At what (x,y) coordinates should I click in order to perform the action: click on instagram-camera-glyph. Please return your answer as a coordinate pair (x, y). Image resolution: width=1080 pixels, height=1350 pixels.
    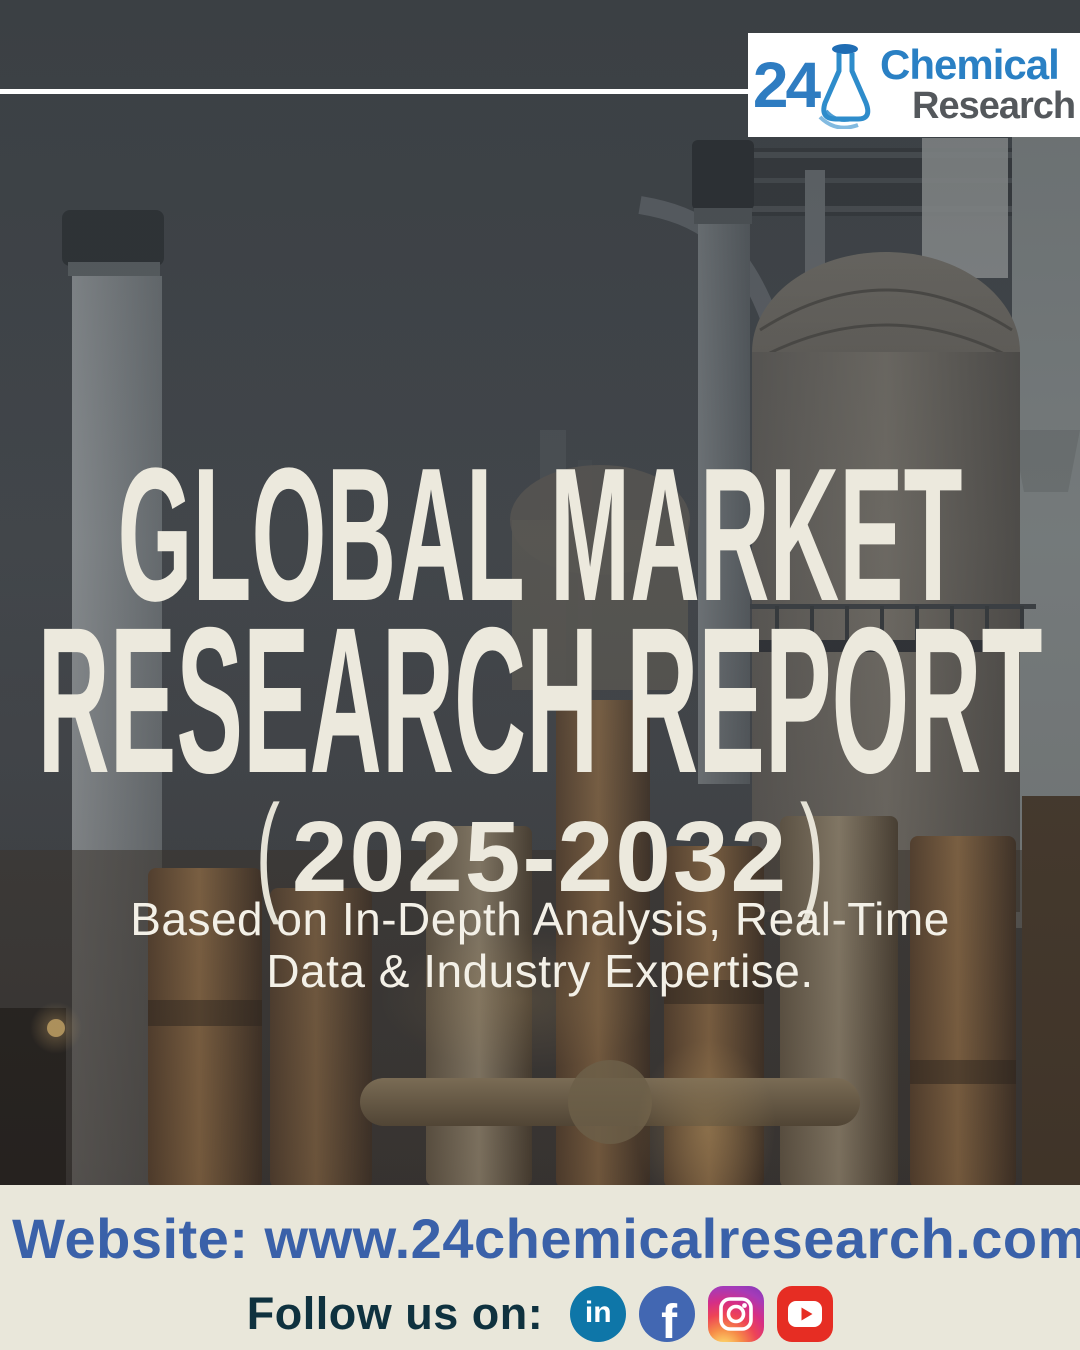
    Looking at the image, I should click on (736, 1314).